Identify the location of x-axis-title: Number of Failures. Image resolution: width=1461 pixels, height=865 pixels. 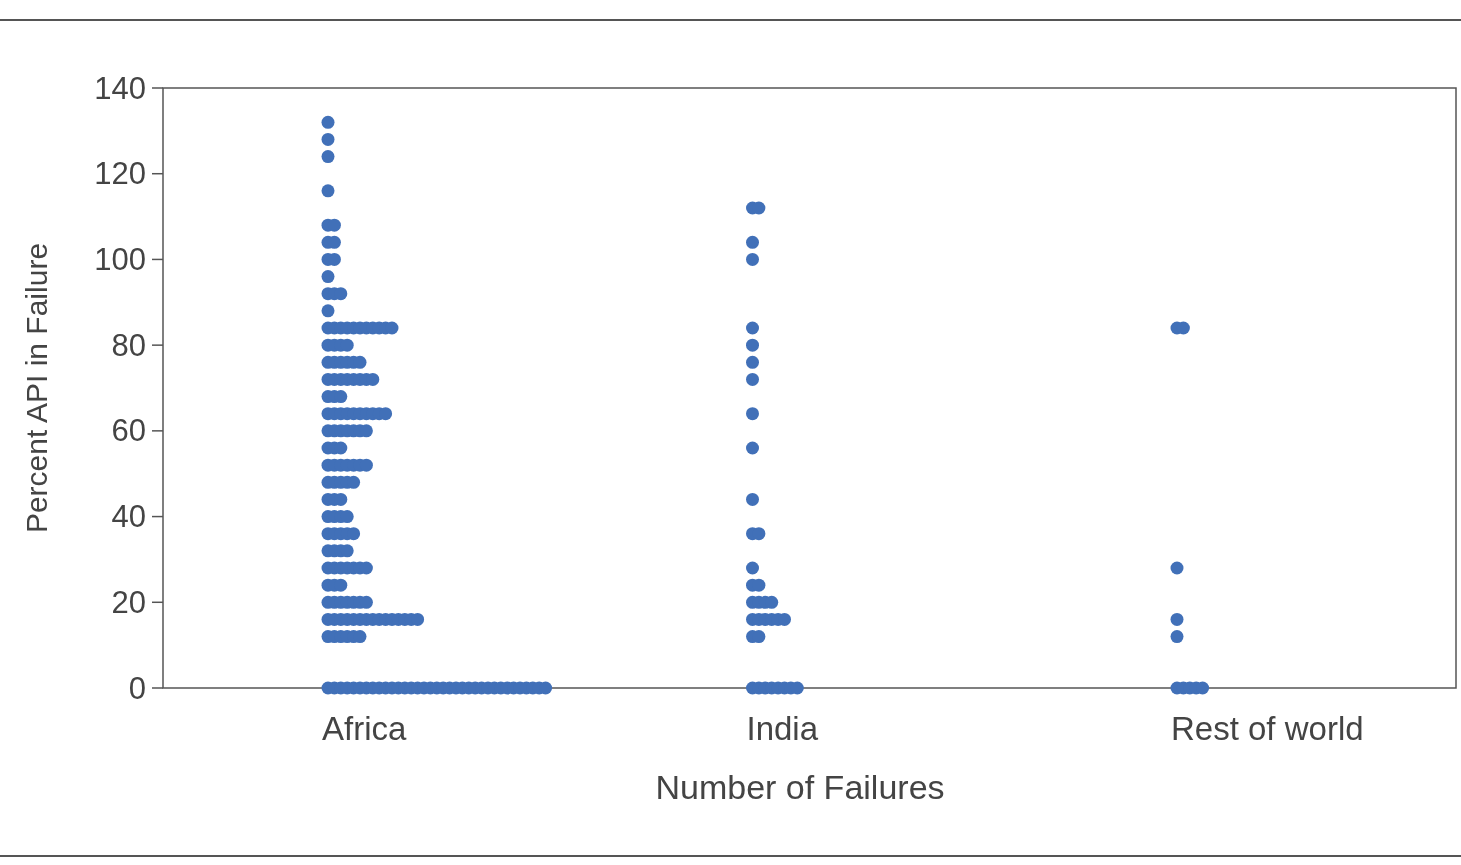
(800, 787).